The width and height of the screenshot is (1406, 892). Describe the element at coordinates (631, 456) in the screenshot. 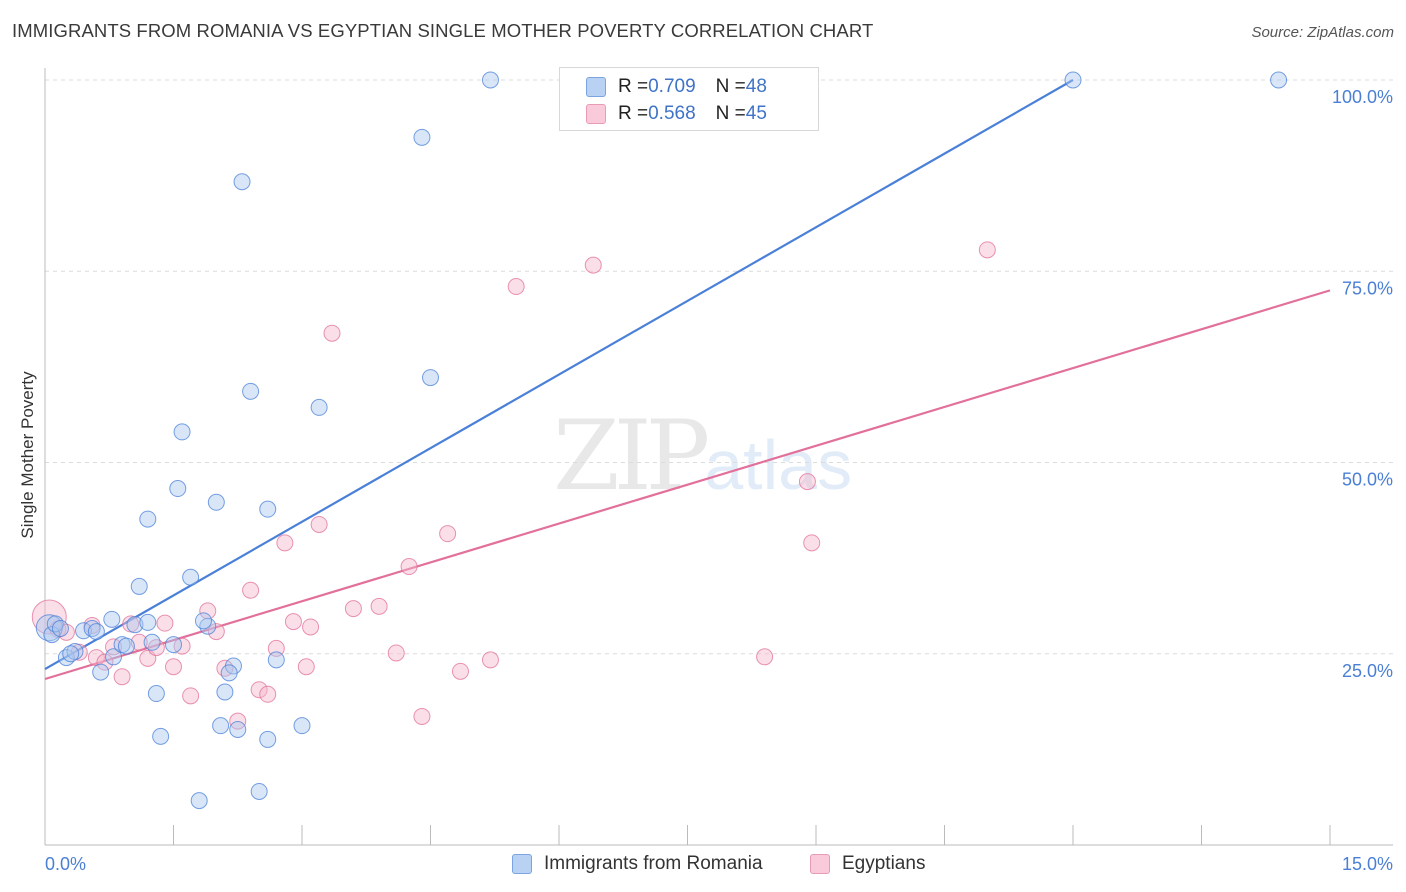

I see `watermark-zip: ZIP` at that location.